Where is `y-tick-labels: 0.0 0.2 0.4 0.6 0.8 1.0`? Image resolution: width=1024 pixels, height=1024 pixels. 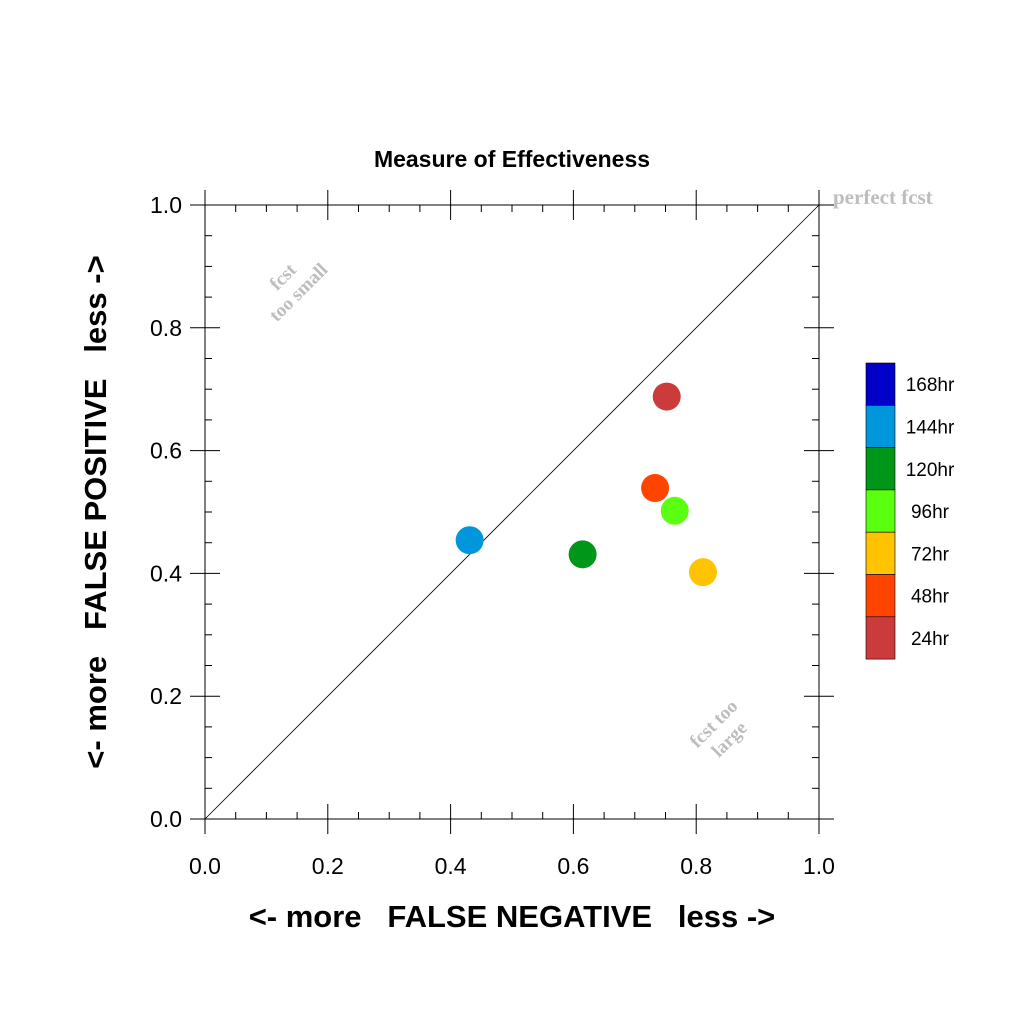
y-tick-labels: 0.0 0.2 0.4 0.6 0.8 1.0 is located at coordinates (166, 512).